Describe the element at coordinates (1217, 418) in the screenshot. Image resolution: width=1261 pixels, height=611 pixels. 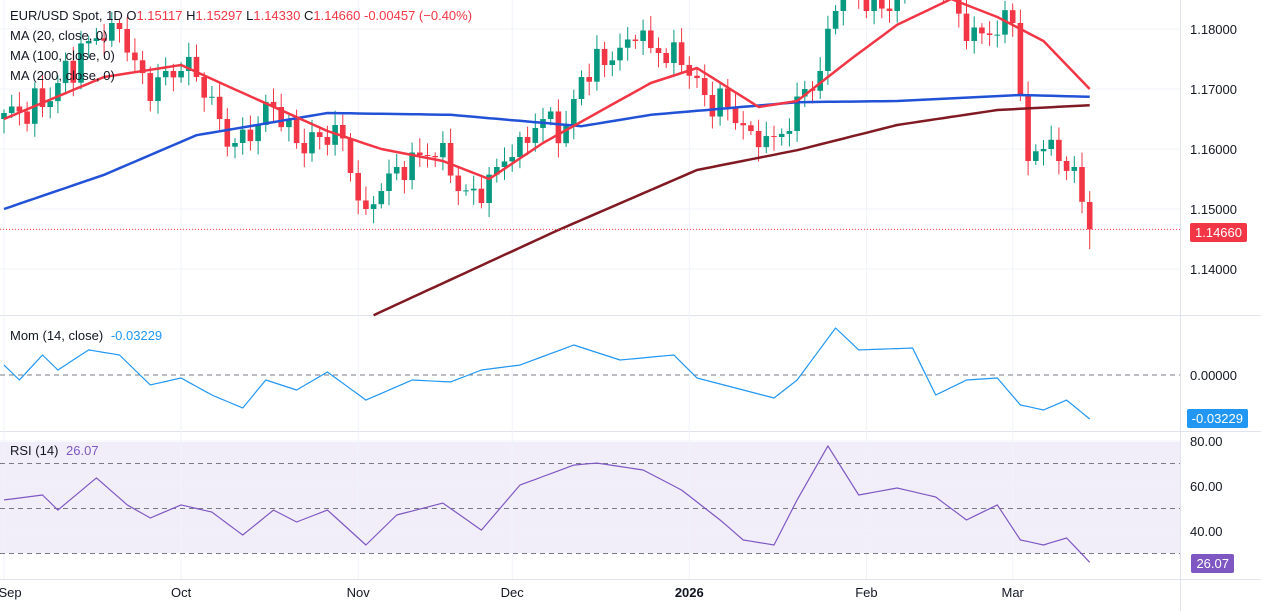
I see `momentum-value-tag: -0.03229` at that location.